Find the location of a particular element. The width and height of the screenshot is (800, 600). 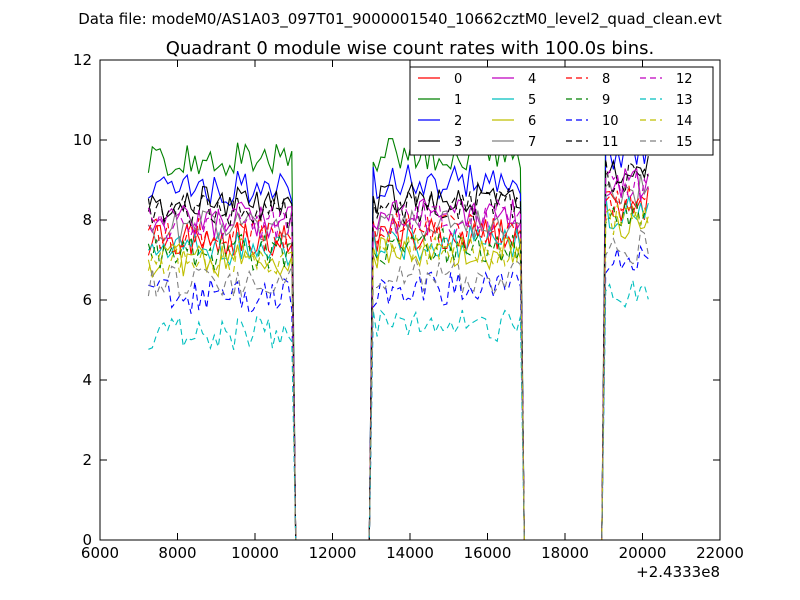

legend-label-5: 5 is located at coordinates (532, 100).